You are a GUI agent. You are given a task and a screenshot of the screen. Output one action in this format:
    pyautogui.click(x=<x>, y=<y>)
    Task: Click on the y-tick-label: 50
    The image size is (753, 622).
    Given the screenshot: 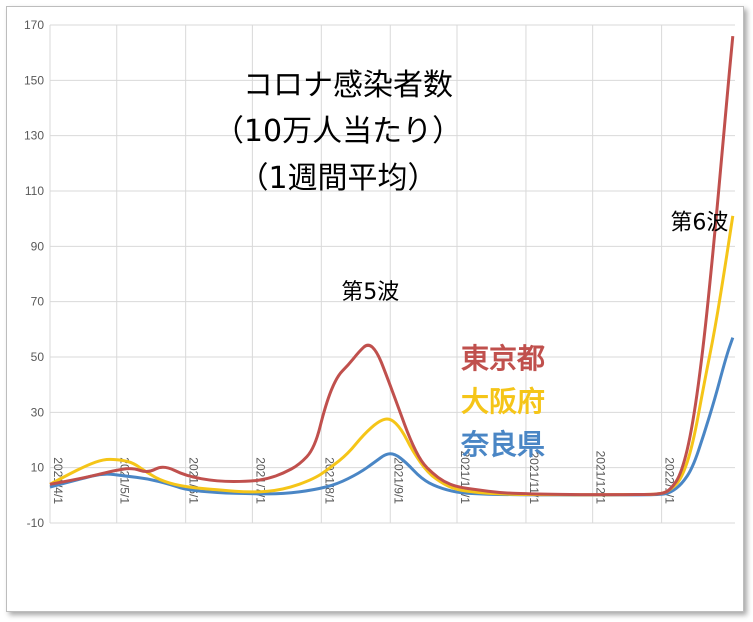 What is the action you would take?
    pyautogui.click(x=38, y=357)
    